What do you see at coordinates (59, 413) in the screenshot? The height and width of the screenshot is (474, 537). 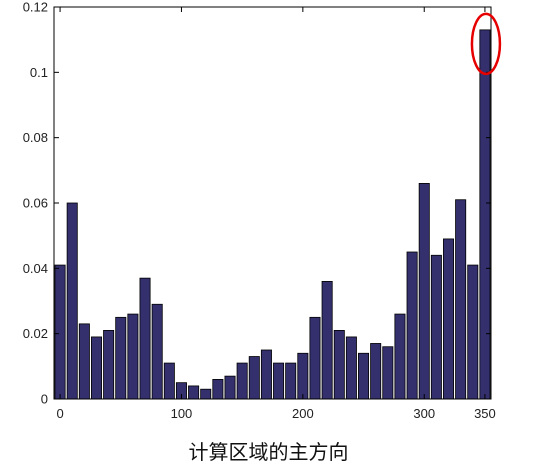 I see `x-tick-label: 0` at bounding box center [59, 413].